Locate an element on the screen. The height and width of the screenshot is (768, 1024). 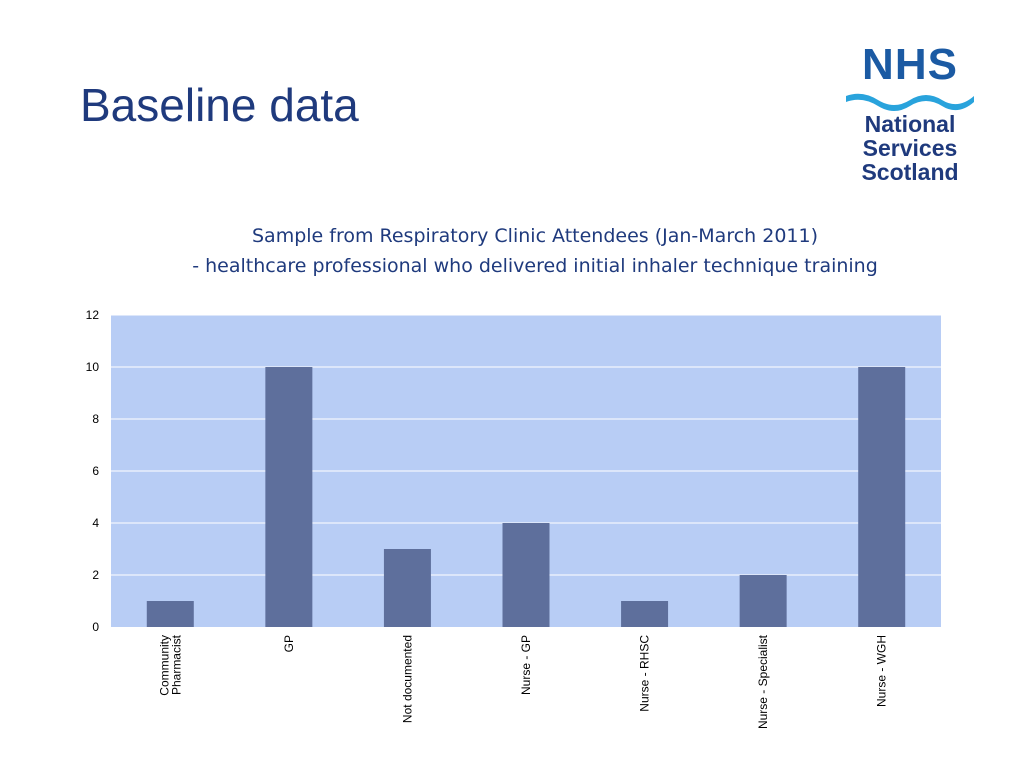
y-tick-label: 2 is located at coordinates (95, 575).